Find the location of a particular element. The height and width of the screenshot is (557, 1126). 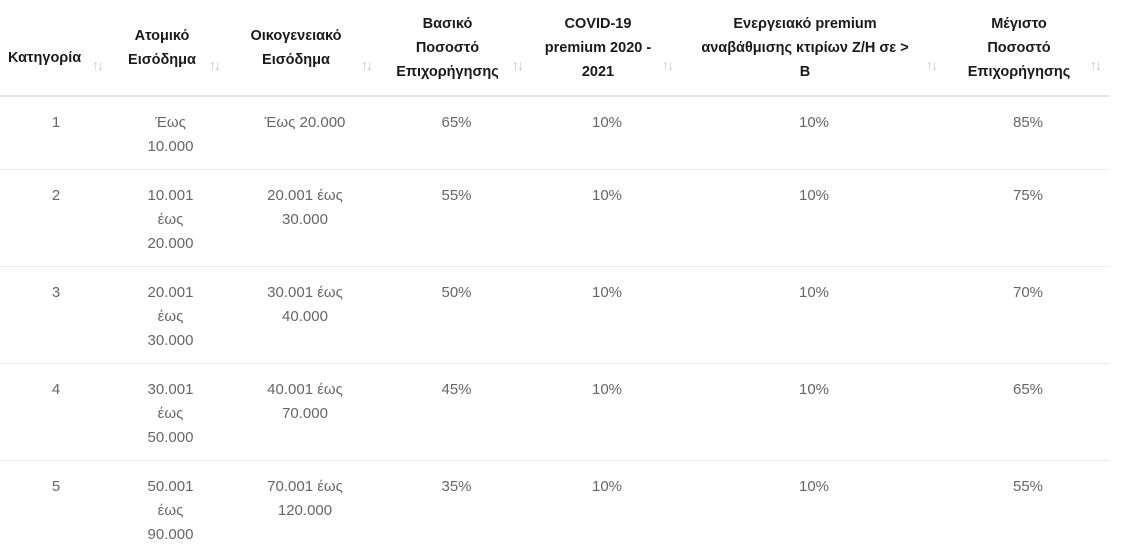

header-label: Οικογενειακό Εισόδημα is located at coordinates (296, 48).